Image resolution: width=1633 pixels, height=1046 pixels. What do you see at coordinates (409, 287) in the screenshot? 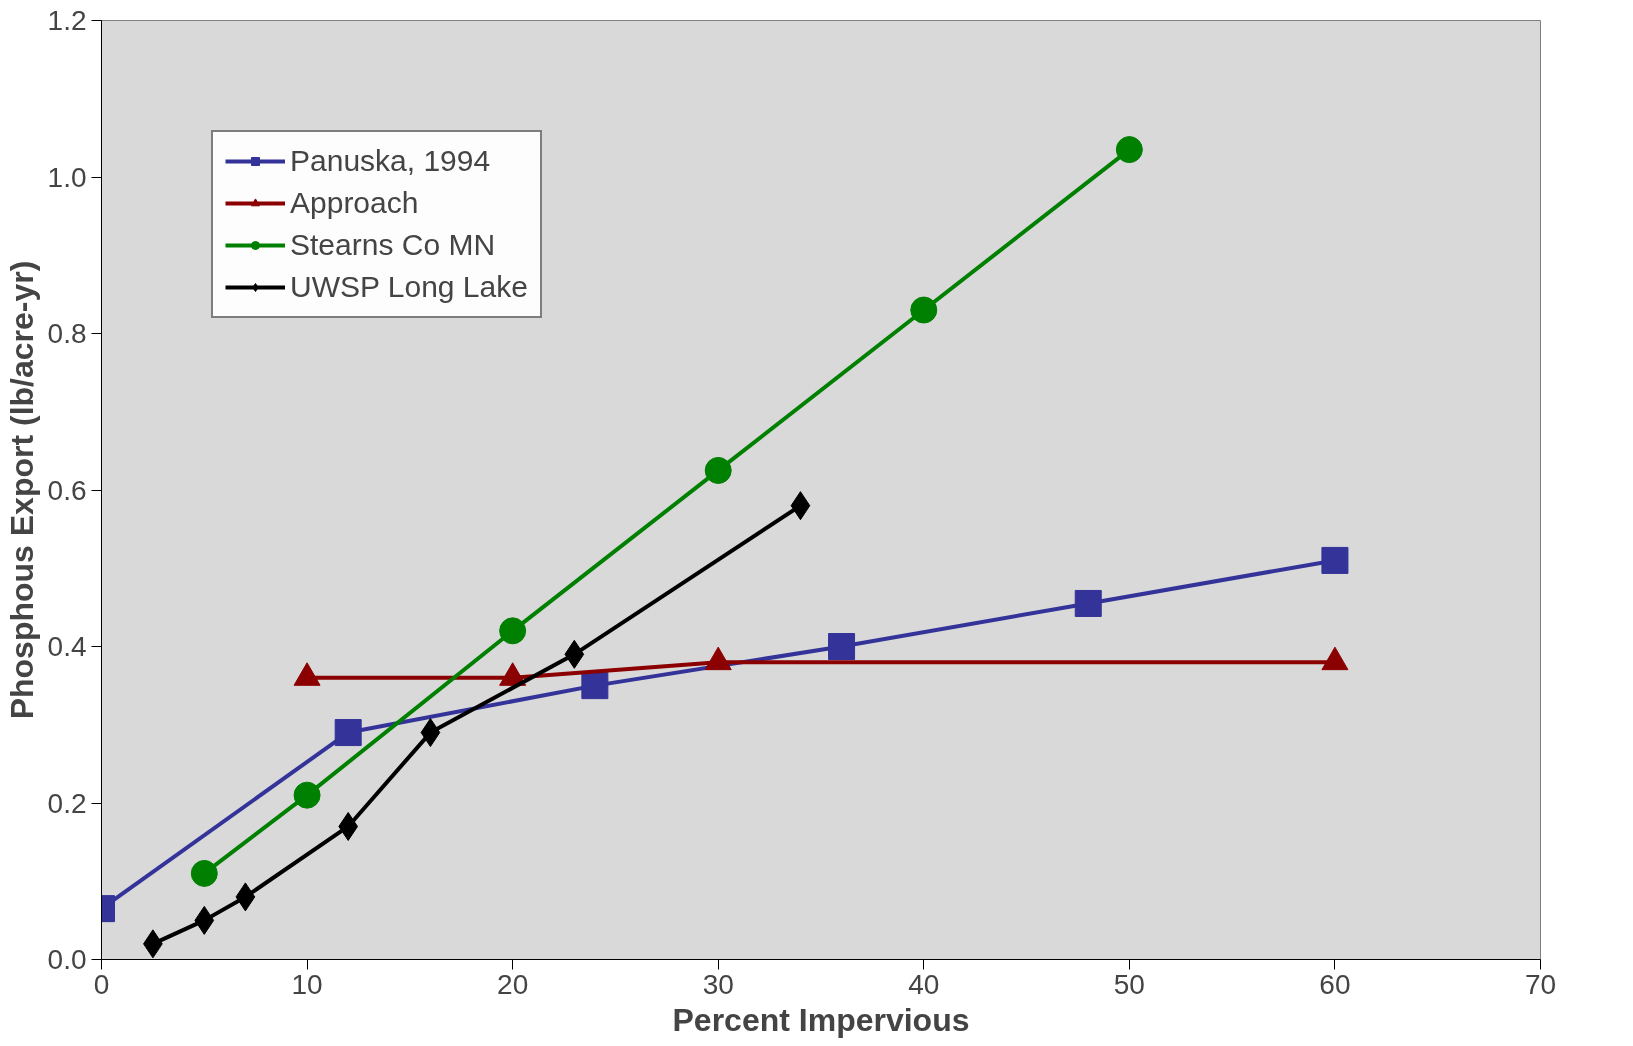
I see `legend-label: UWSP Long Lake` at bounding box center [409, 287].